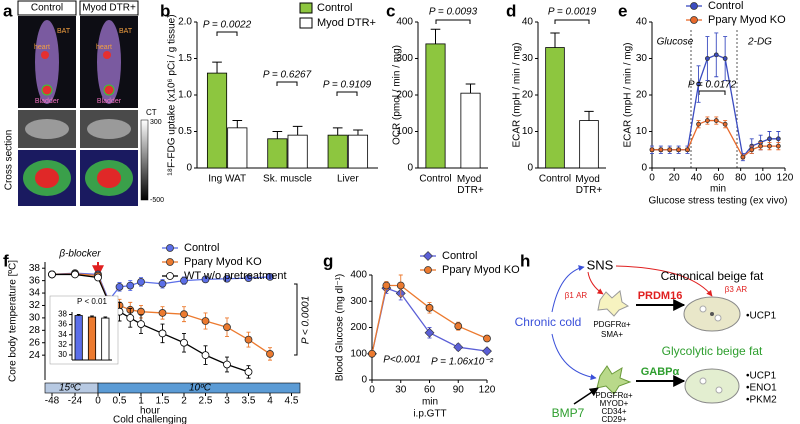 This screenshot has height=424, width=800. Describe the element at coordinates (287, 179) in the screenshot. I see `x-tick-label: Sk. muscle` at that location.